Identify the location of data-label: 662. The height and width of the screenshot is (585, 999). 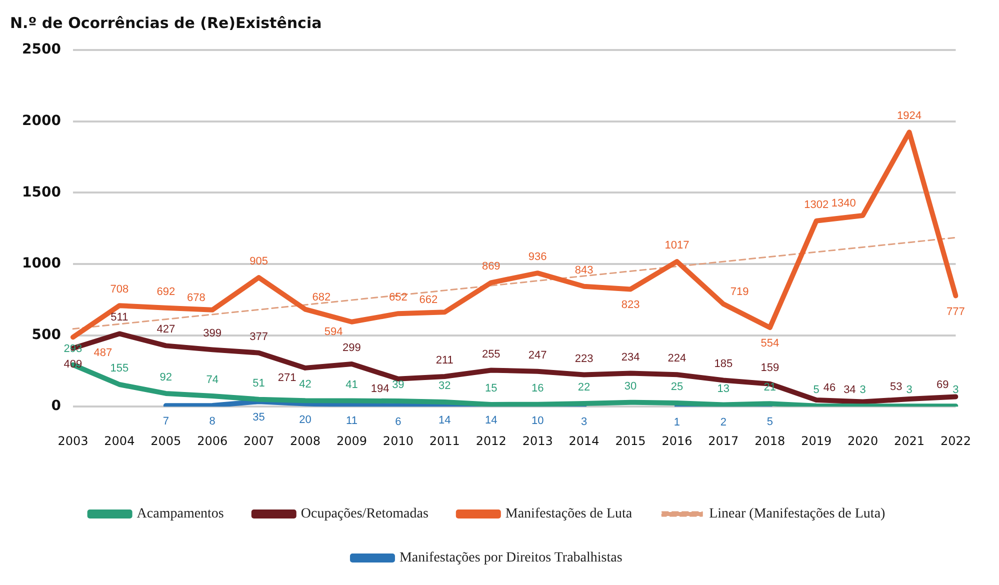
(428, 300).